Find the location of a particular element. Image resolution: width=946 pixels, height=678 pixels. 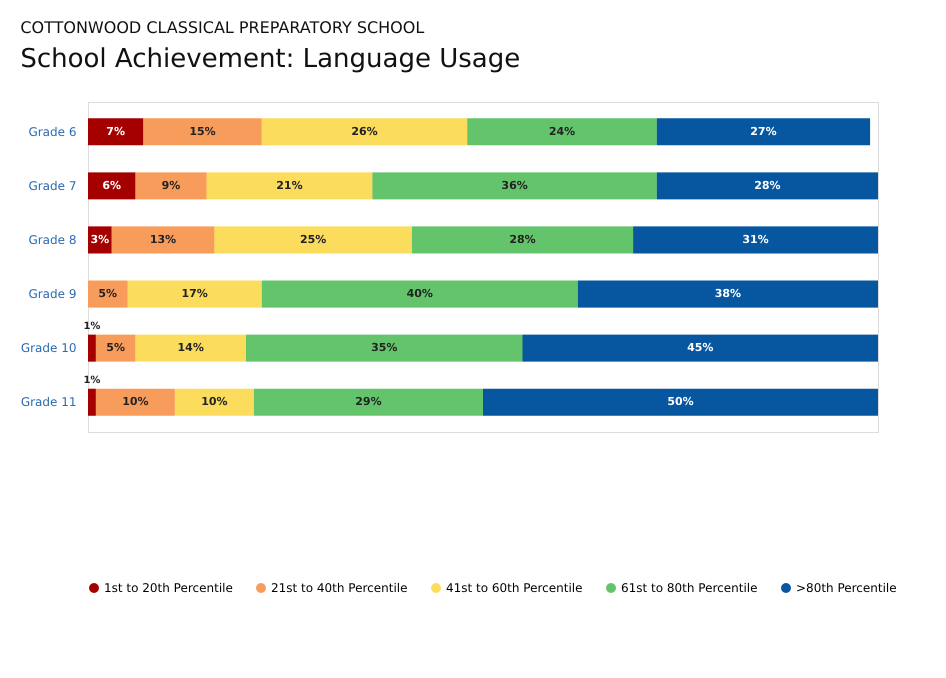

y-tick-label: Grade 6 is located at coordinates (52, 131).